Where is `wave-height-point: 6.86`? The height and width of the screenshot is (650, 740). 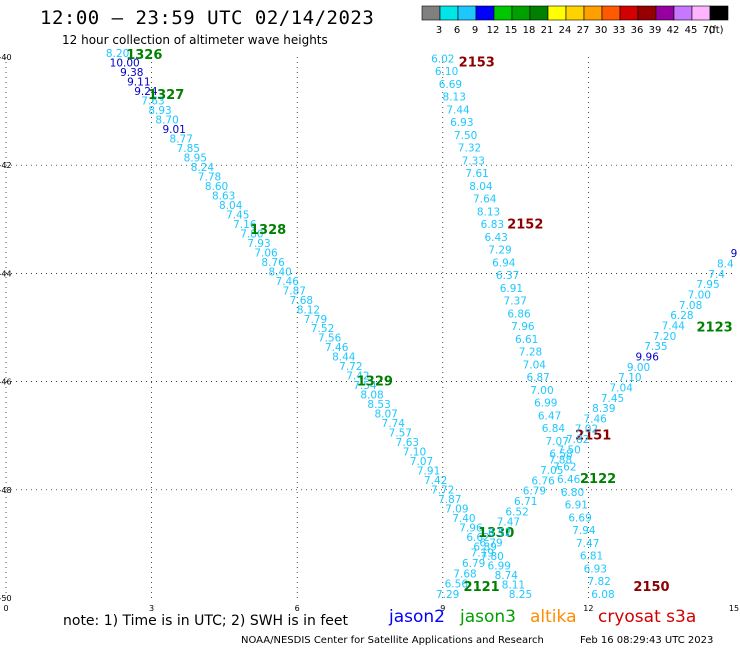
wave-height-point: 6.86 is located at coordinates (519, 314).